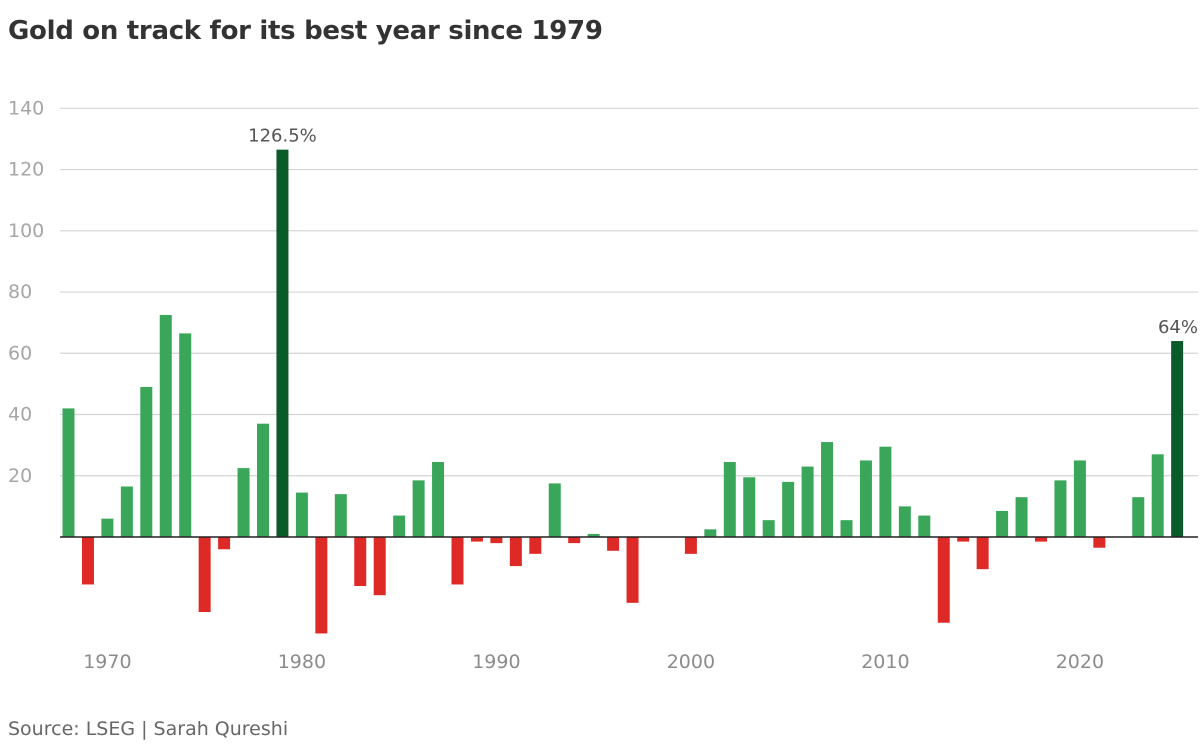 This screenshot has width=1200, height=744. What do you see at coordinates (904, 521) in the screenshot?
I see `bar-2011` at bounding box center [904, 521].